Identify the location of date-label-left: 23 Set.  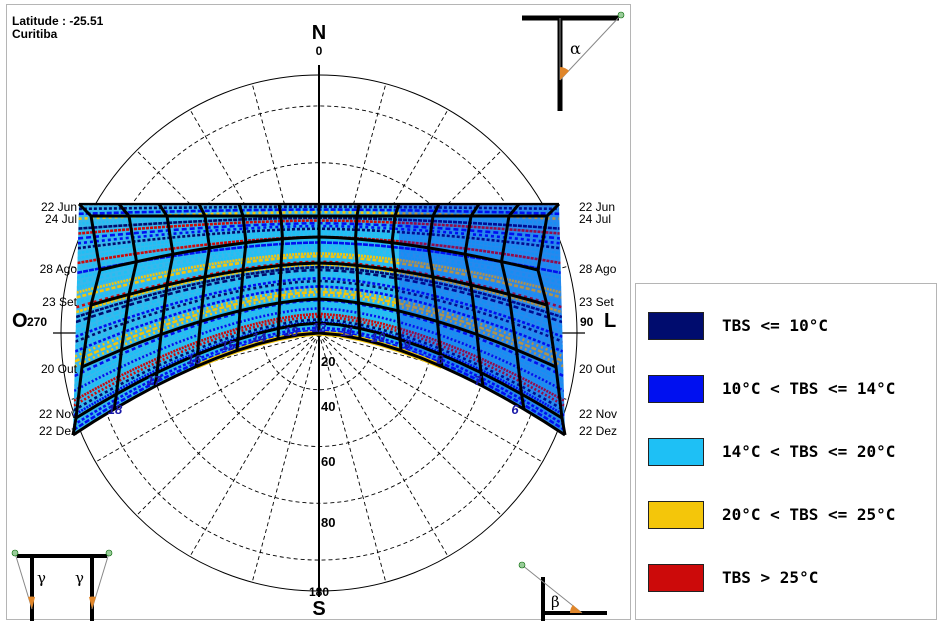
(59, 302).